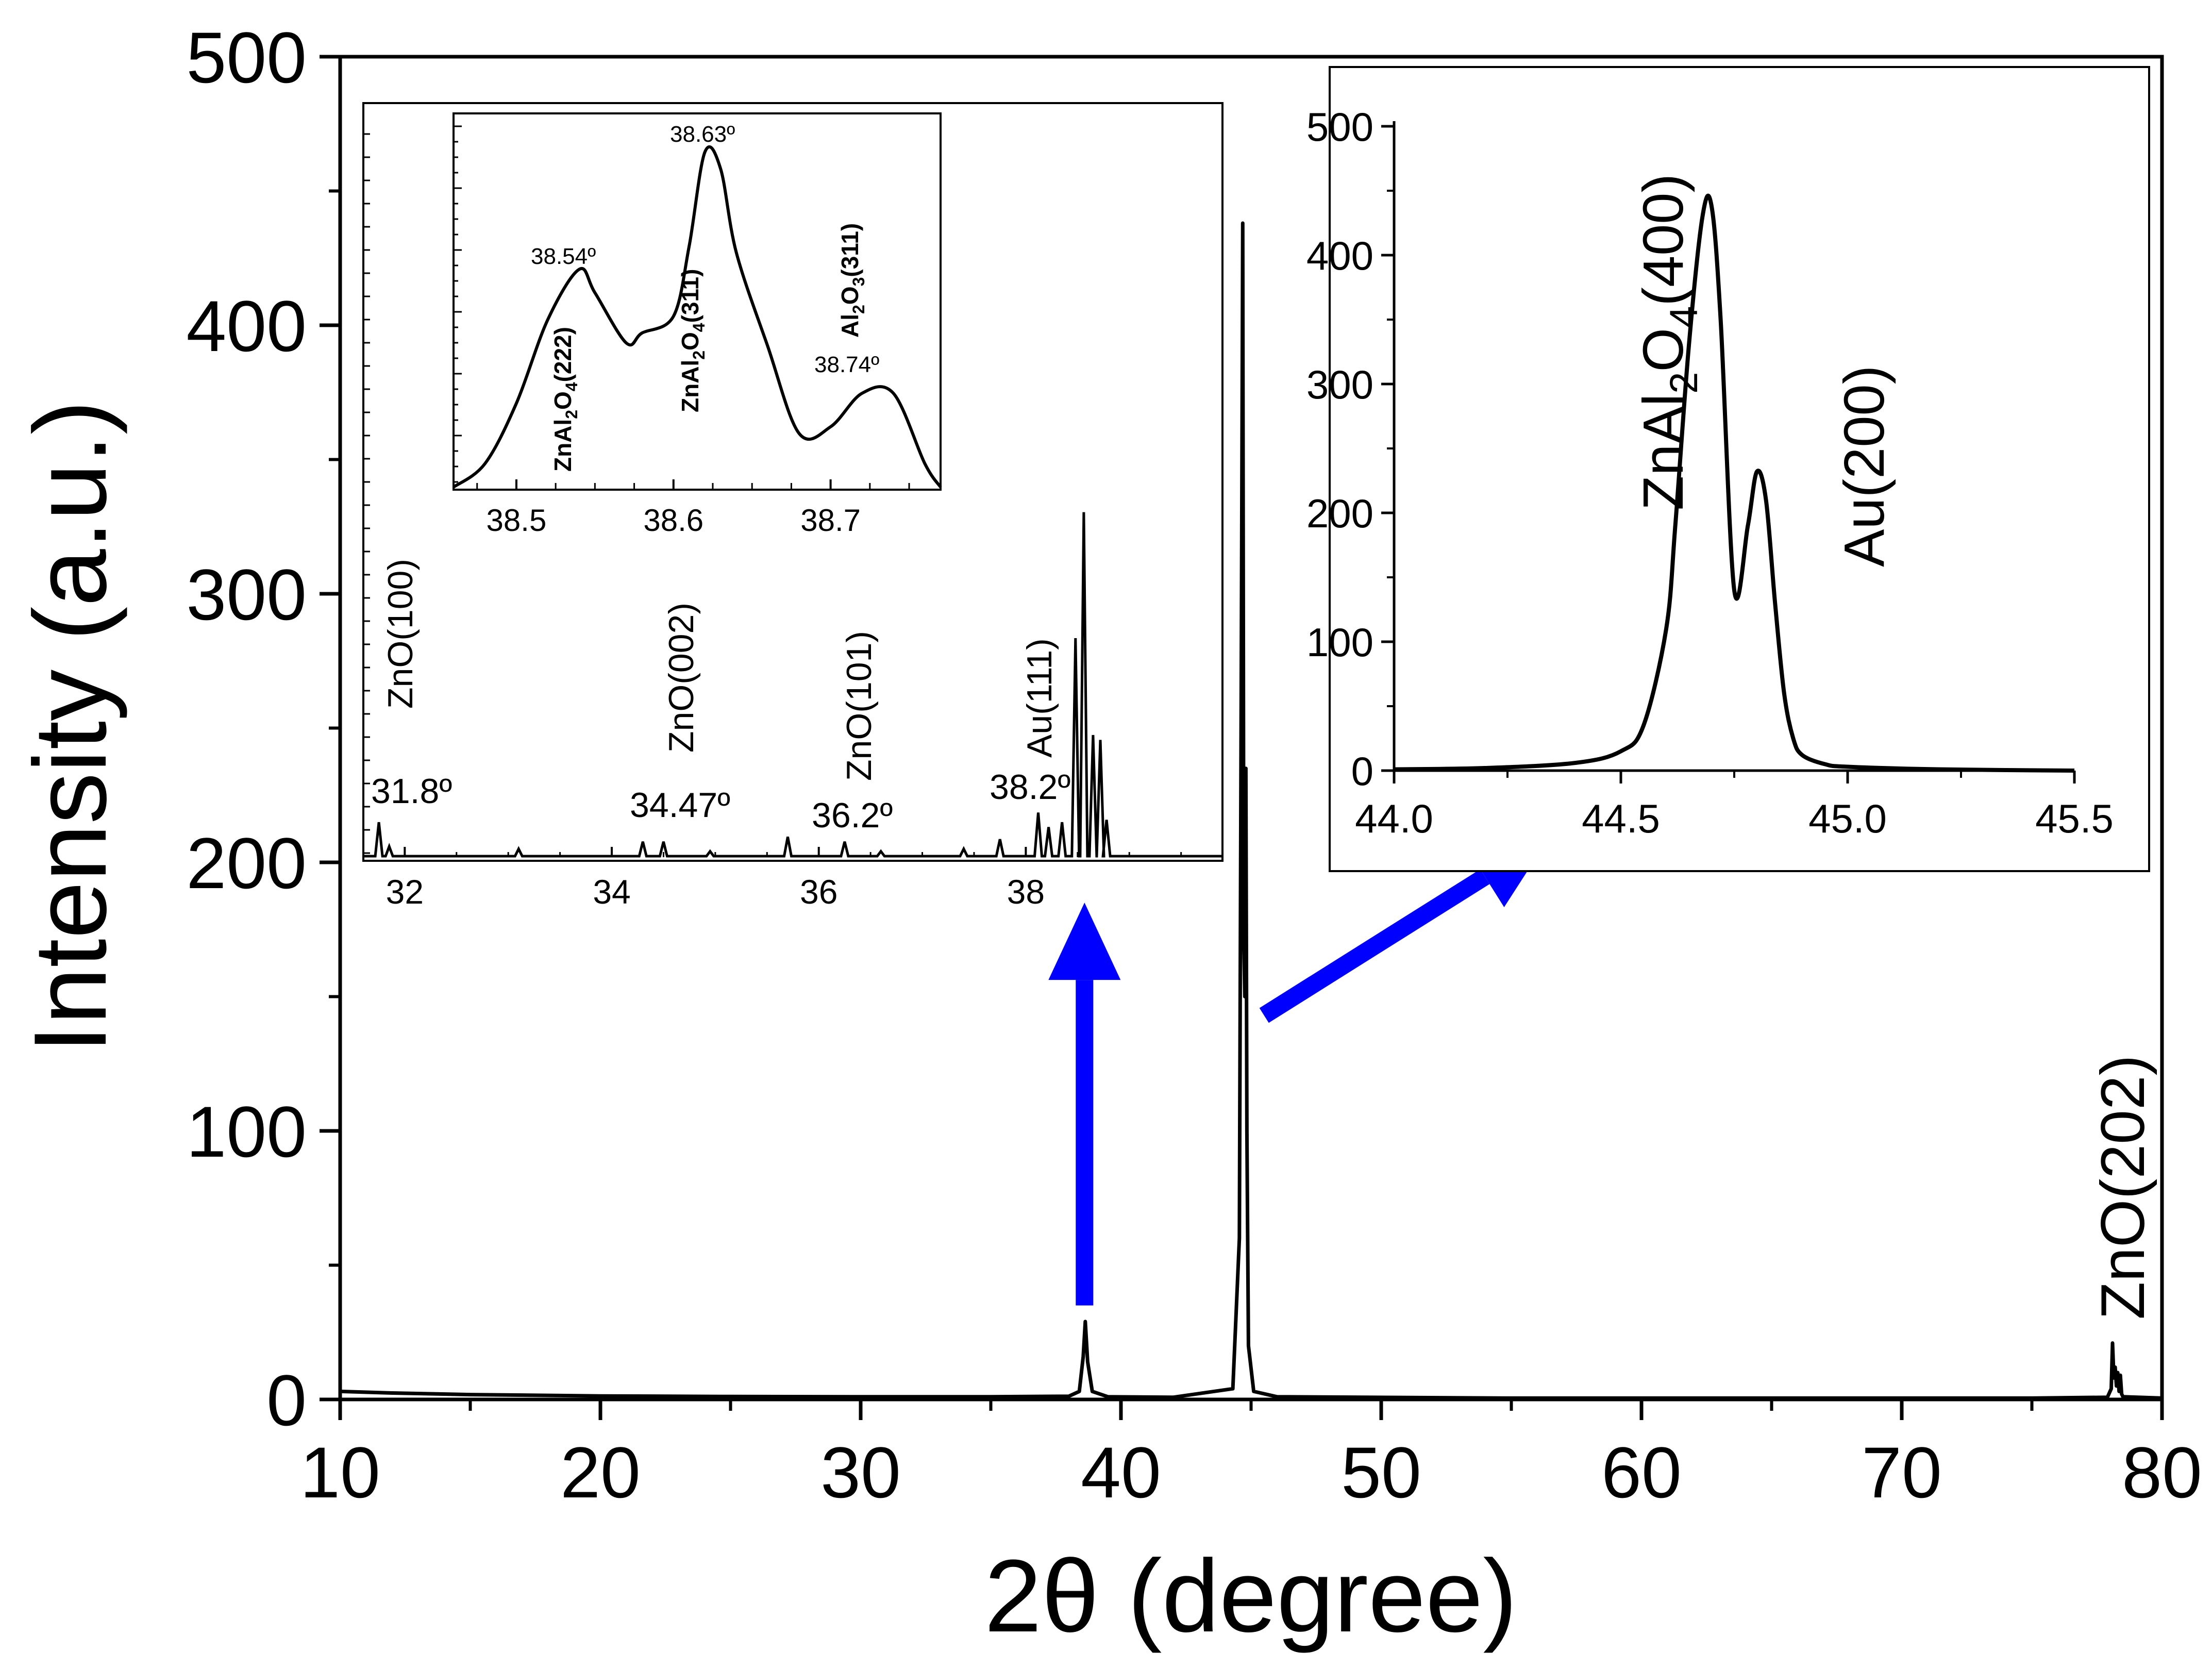 This screenshot has height=1668, width=2212. Describe the element at coordinates (246, 1131) in the screenshot. I see `y-tick-label: 100` at that location.